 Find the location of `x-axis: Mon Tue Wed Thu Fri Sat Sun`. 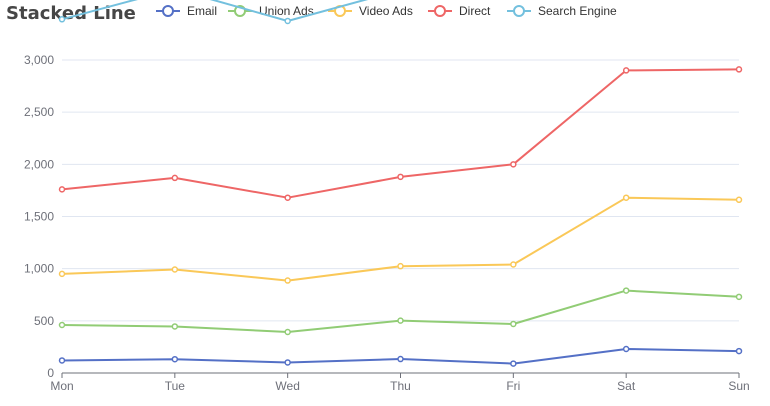

x-axis: Mon Tue Wed Thu Fri Sat Sun is located at coordinates (400, 382).